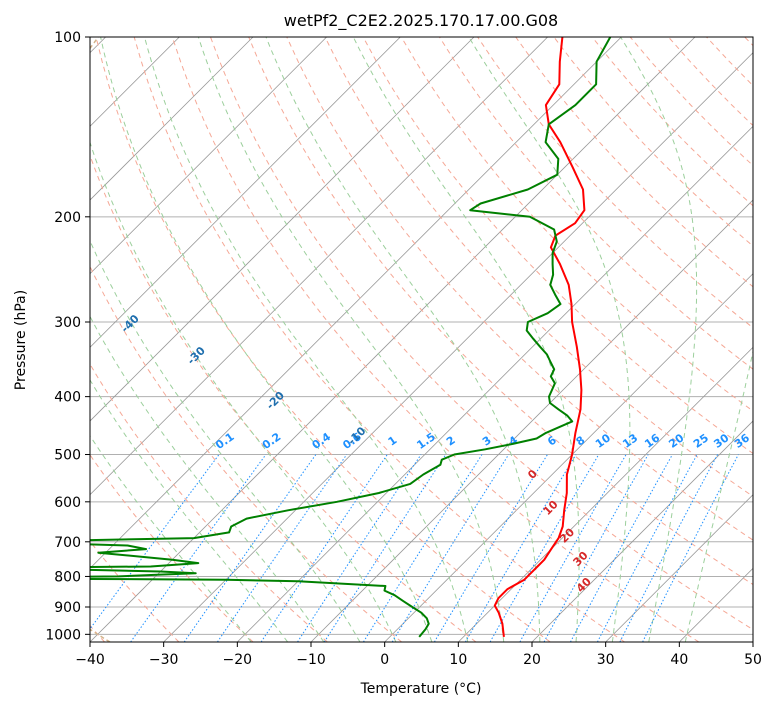  I want to click on dry-adiabat-label: -60, so click(10, 232).